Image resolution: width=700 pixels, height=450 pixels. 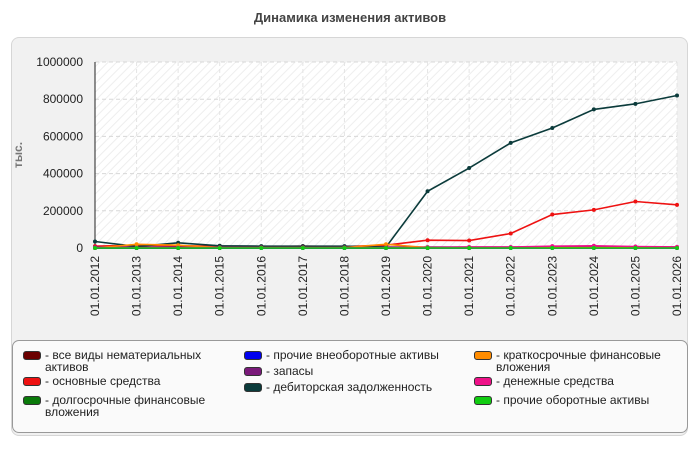 What do you see at coordinates (511, 286) in the screenshot?
I see `x-tick-label: 01.01.2022` at bounding box center [511, 286].